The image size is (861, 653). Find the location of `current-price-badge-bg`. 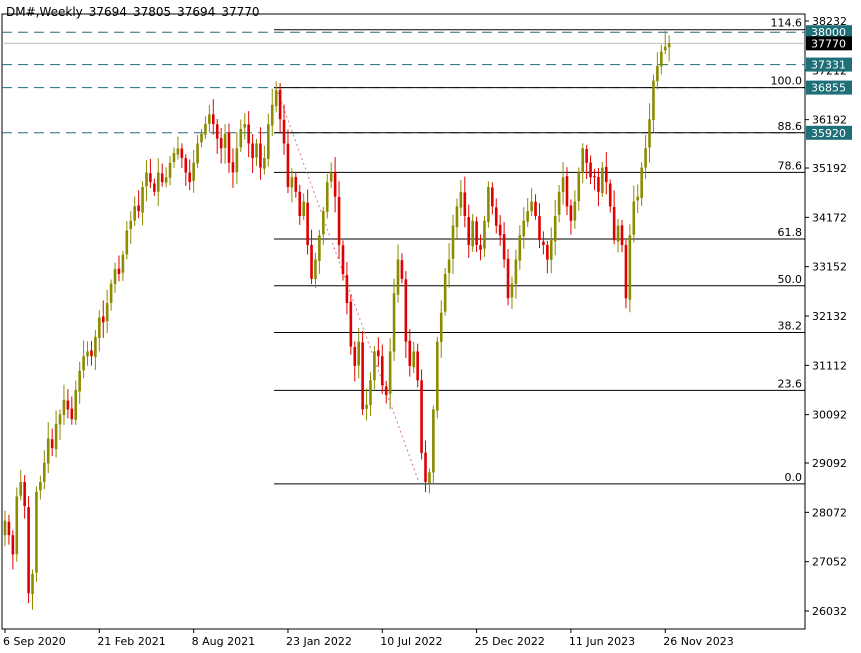

current-price-badge-bg is located at coordinates (829, 43).